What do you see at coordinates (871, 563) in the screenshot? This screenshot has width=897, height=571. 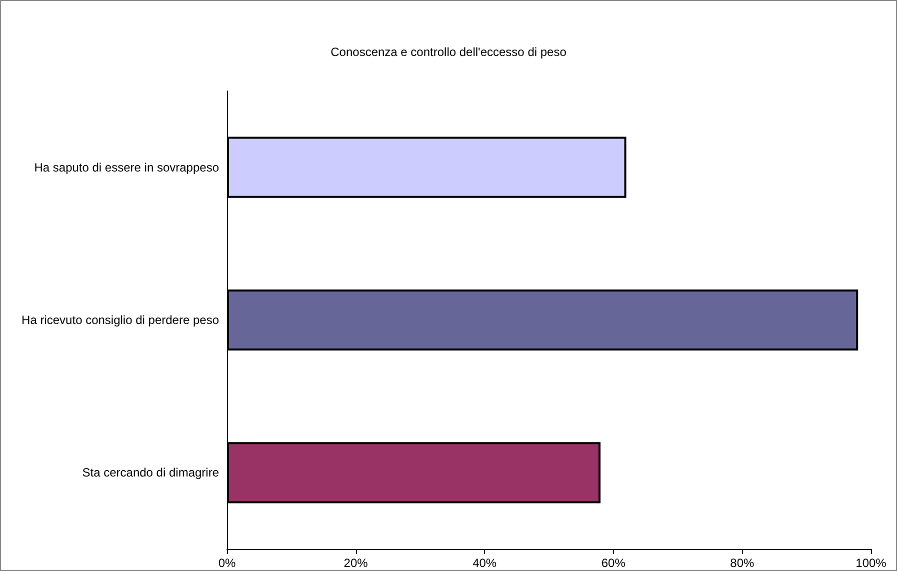 I see `x-tick-label: 100%` at bounding box center [871, 563].